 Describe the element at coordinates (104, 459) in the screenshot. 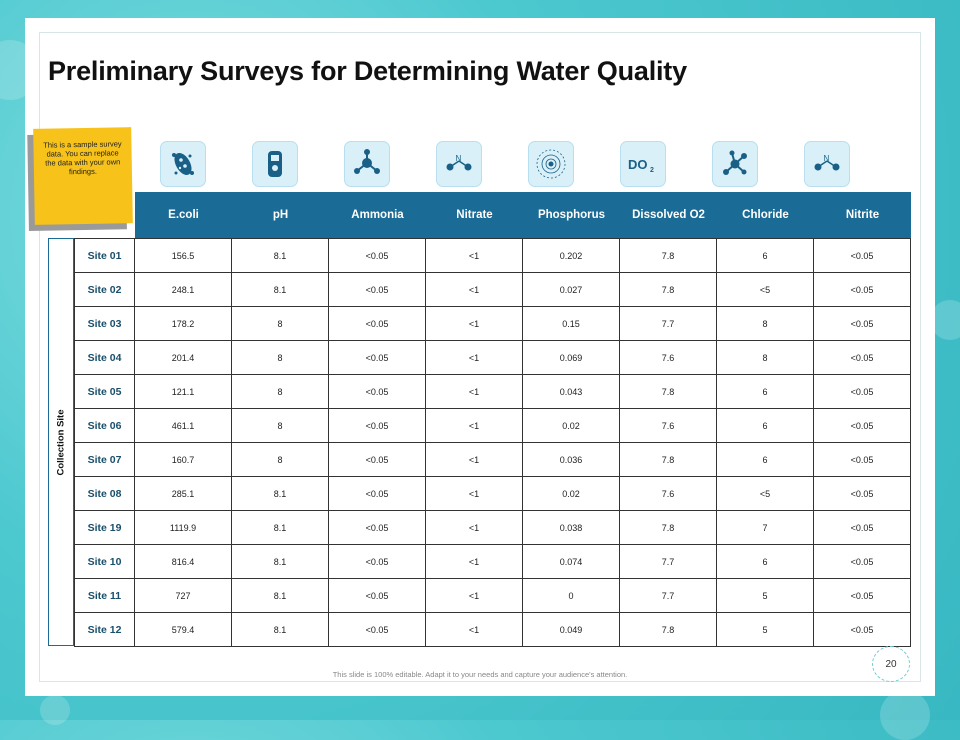

I see `site-cell: Site 07` at that location.